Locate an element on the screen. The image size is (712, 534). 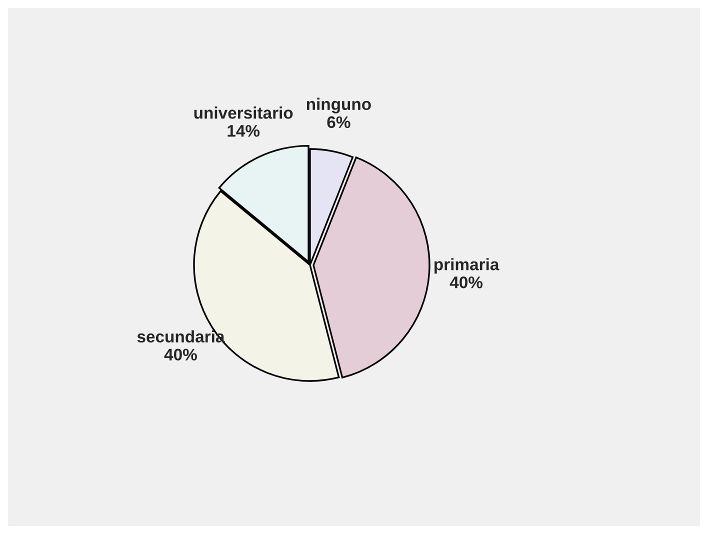
data-label: 6% is located at coordinates (338, 122).